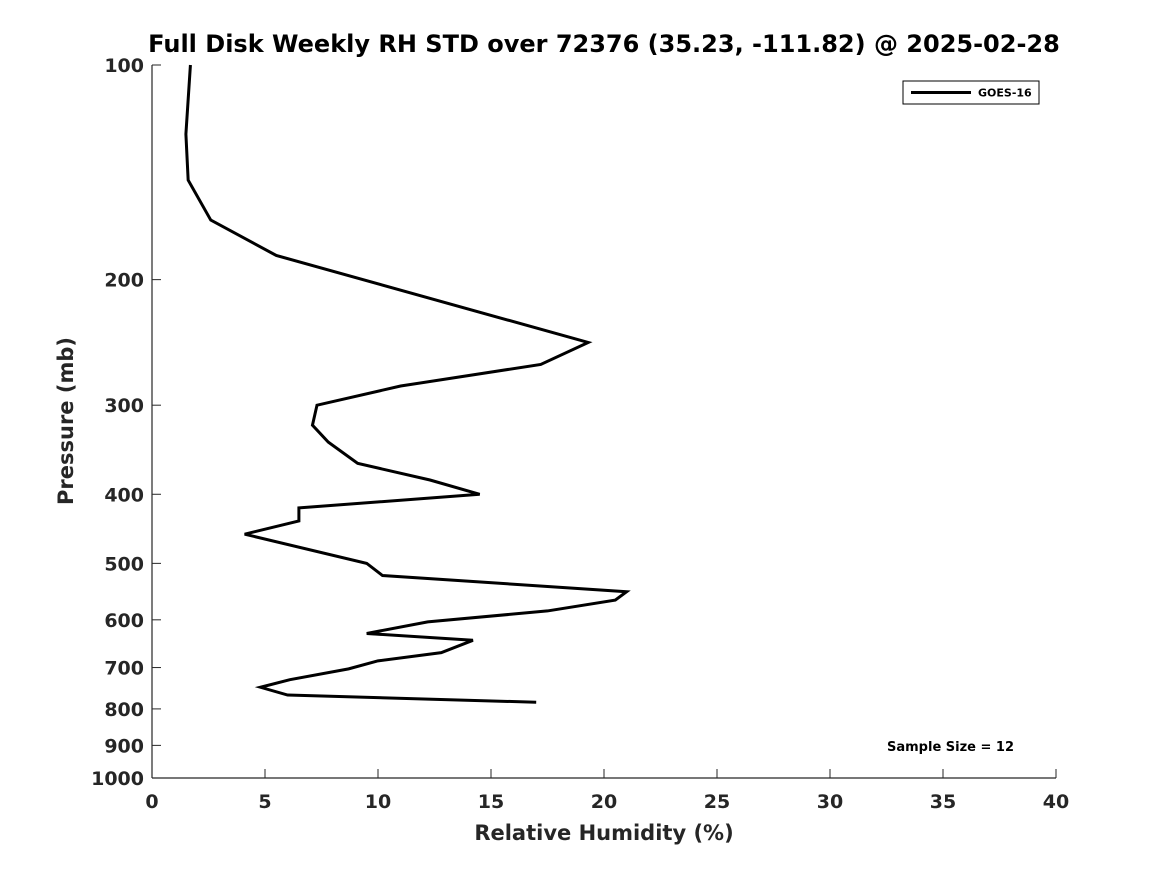 Image resolution: width=1167 pixels, height=875 pixels. Describe the element at coordinates (943, 802) in the screenshot. I see `x-tick-label: 35` at that location.